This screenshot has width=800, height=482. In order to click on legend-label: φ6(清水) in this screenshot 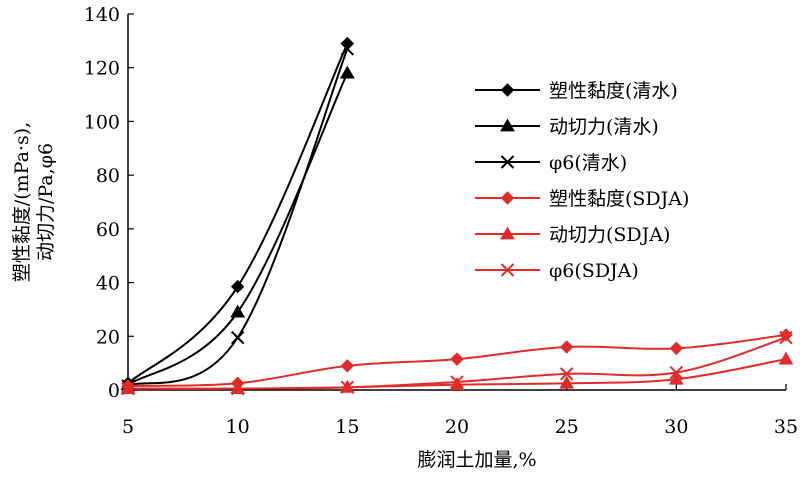, I will do `click(588, 163)`.